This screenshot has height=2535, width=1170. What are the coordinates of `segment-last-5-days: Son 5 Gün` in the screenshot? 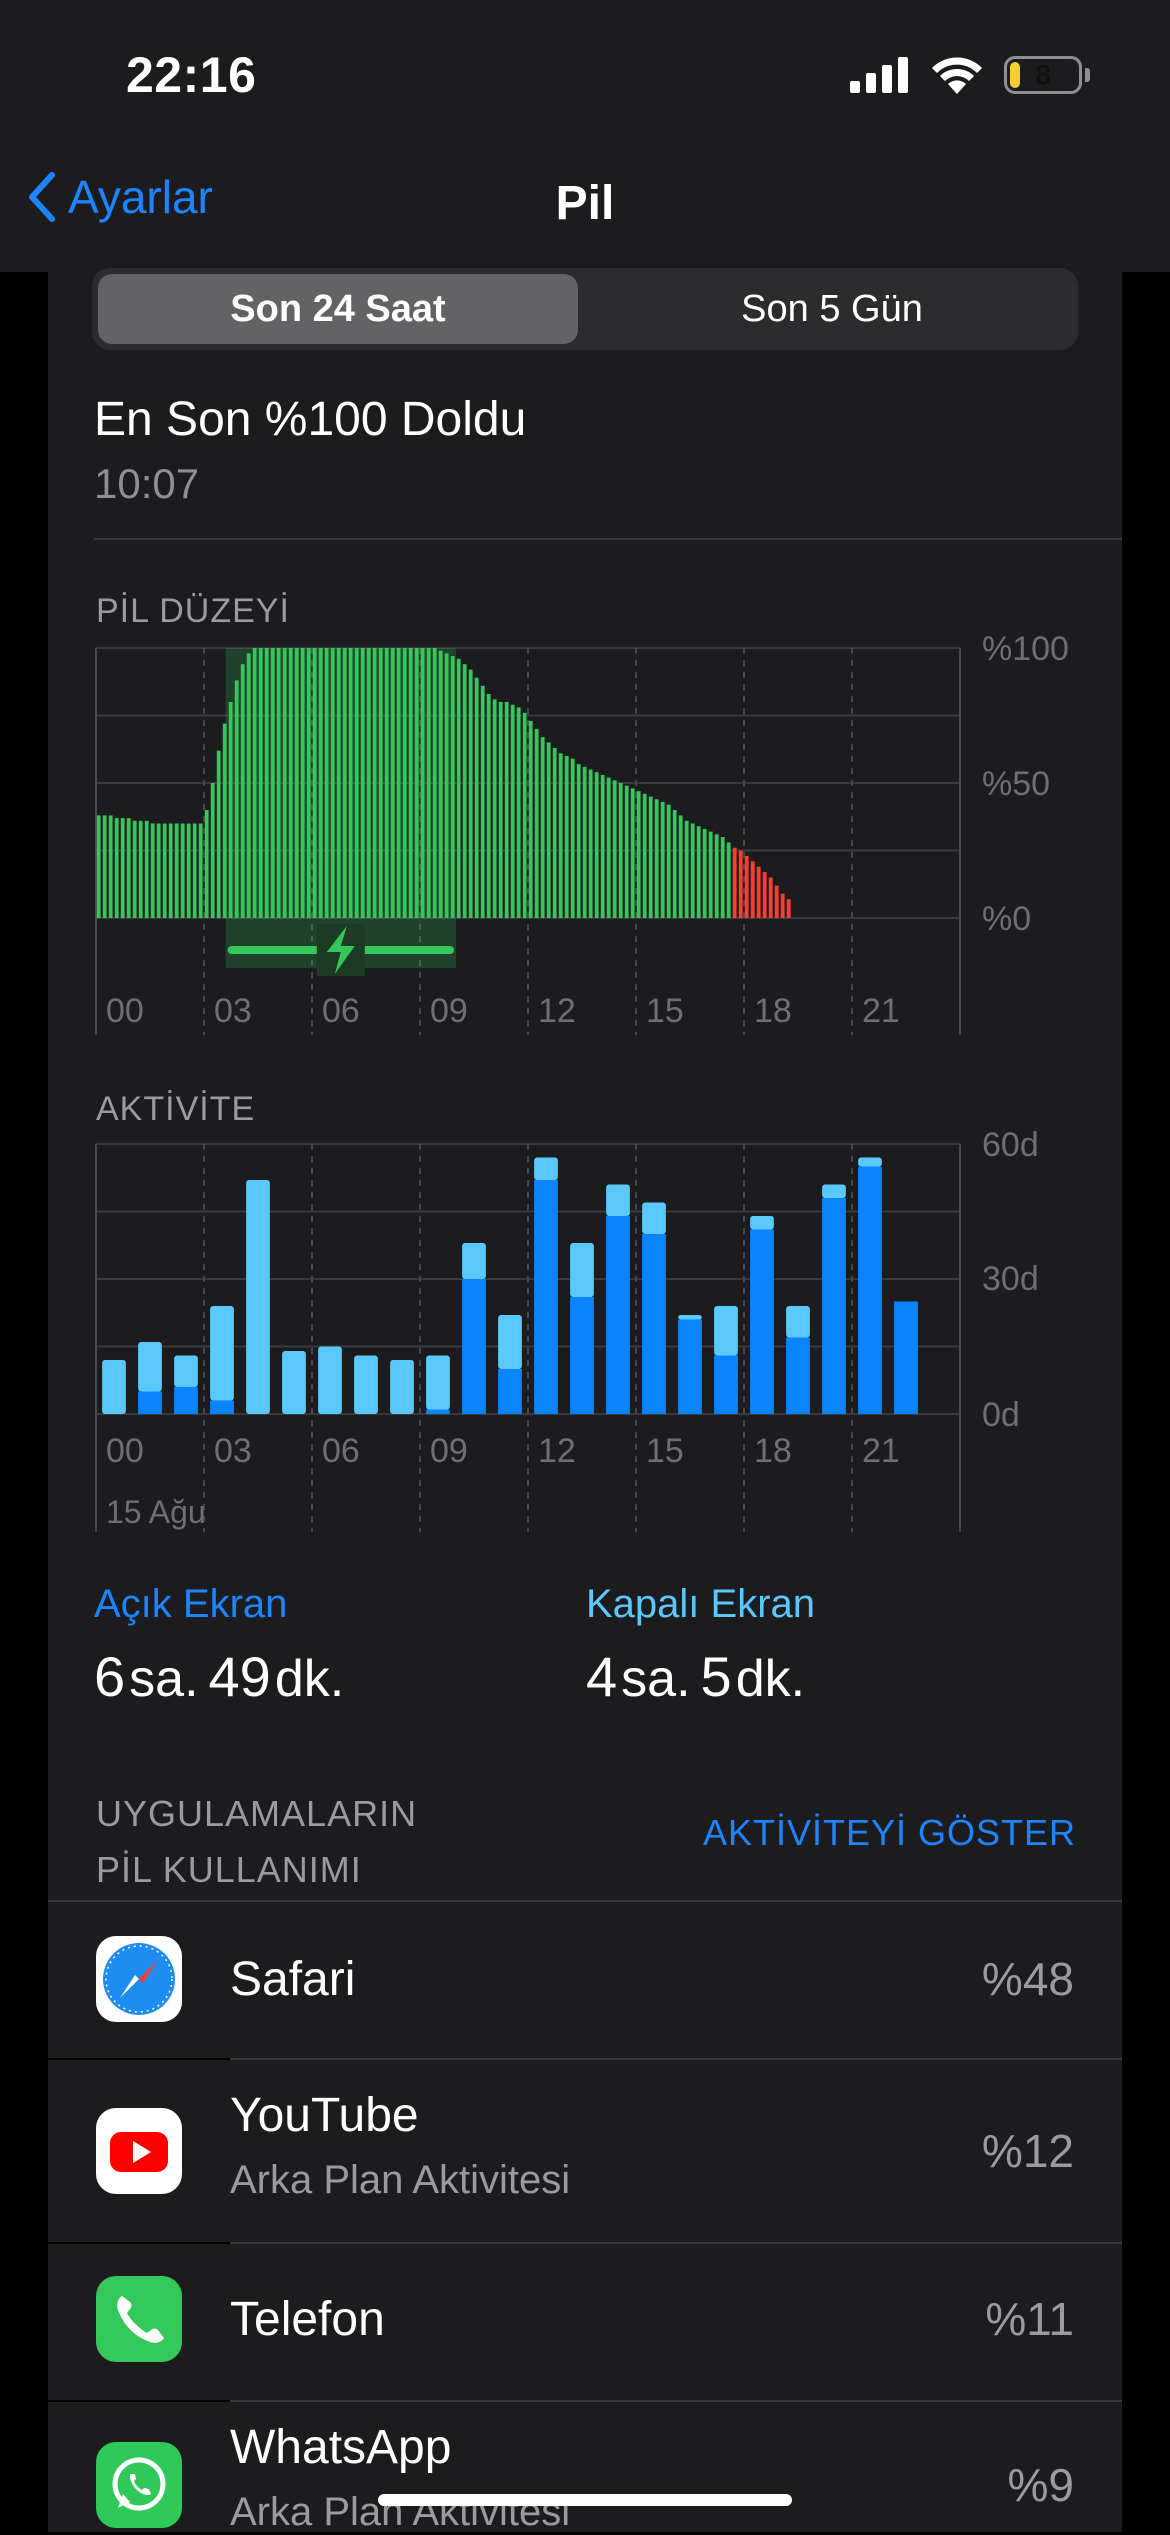 It's located at (832, 308).